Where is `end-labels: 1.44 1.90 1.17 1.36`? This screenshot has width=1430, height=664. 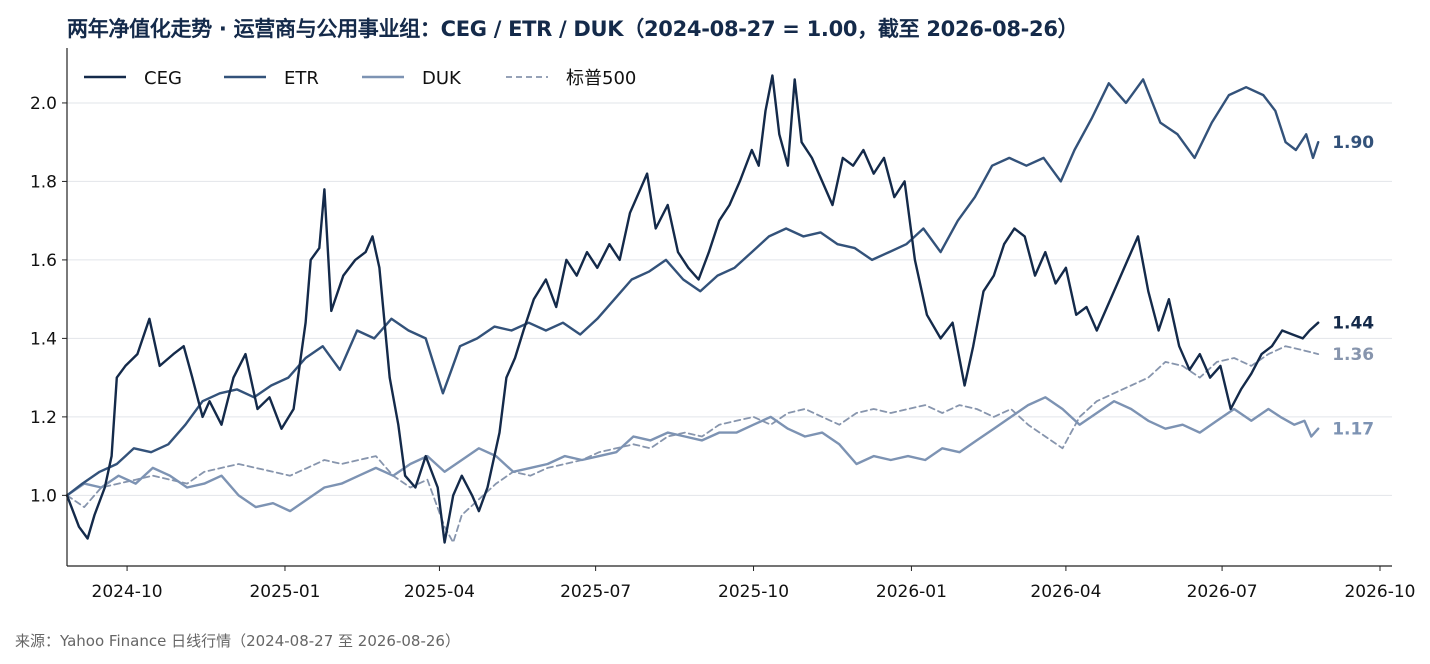 end-labels: 1.44 1.90 1.17 1.36 is located at coordinates (1353, 286).